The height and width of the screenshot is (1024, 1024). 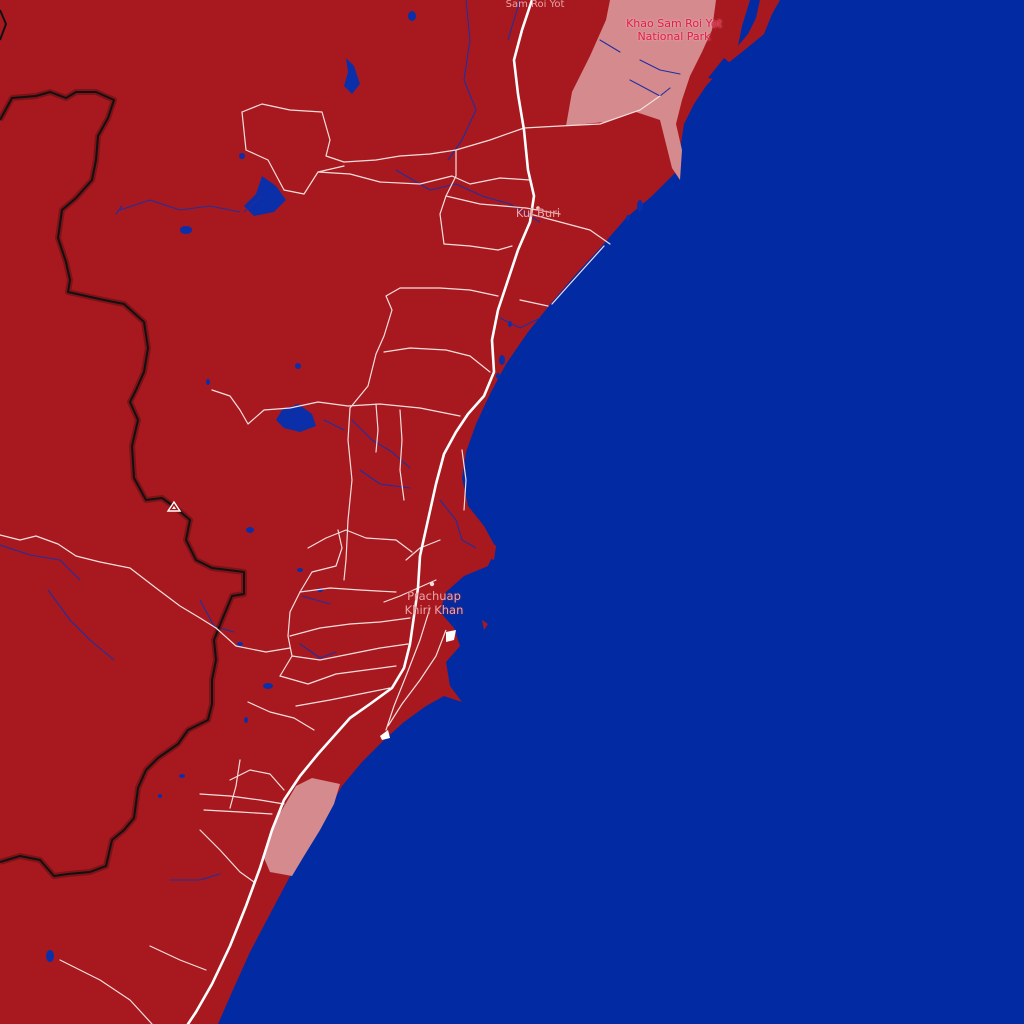 What do you see at coordinates (432, 584) in the screenshot?
I see `prachuap-dot` at bounding box center [432, 584].